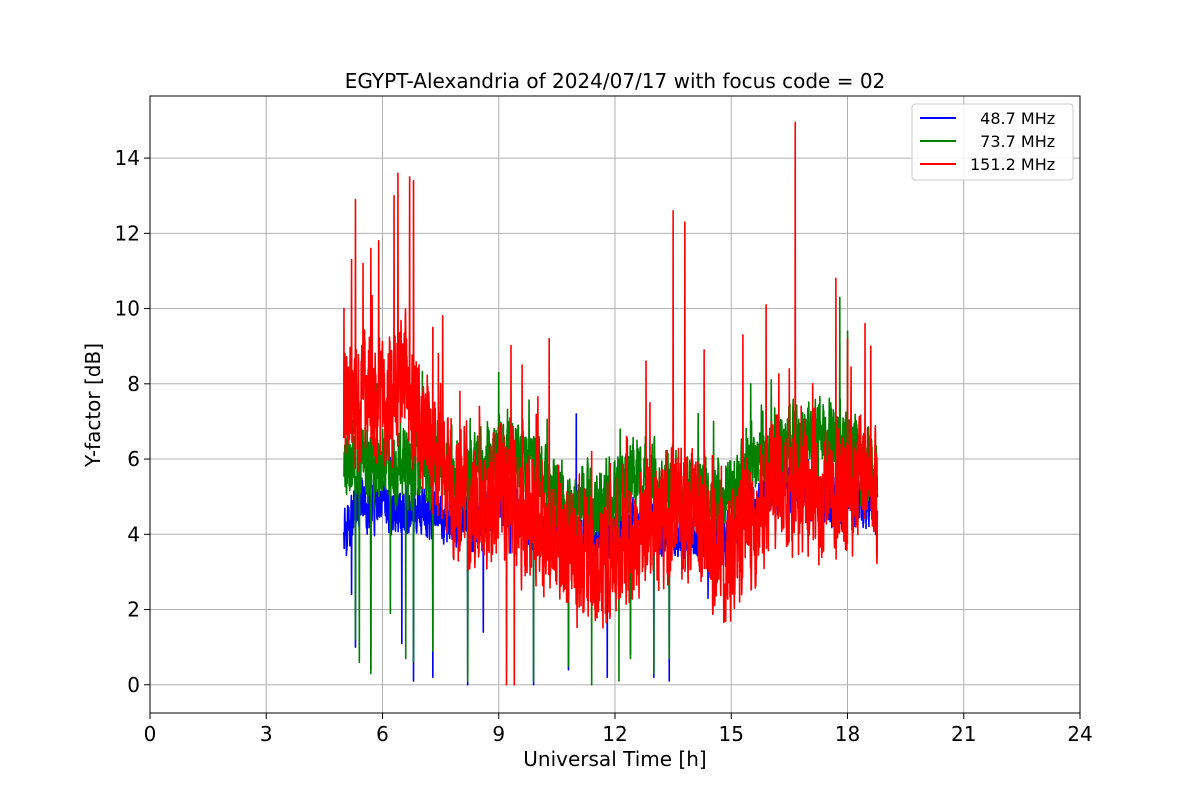  Describe the element at coordinates (133, 459) in the screenshot. I see `y-tick-label: 6` at that location.